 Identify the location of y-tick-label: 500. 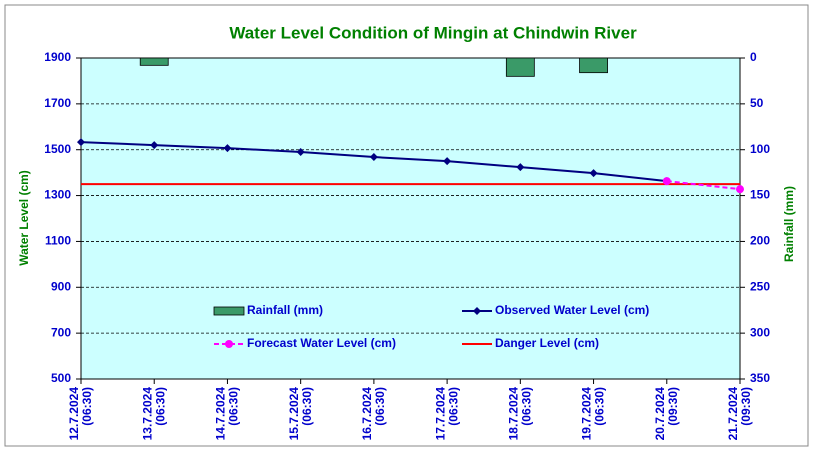
(61, 378).